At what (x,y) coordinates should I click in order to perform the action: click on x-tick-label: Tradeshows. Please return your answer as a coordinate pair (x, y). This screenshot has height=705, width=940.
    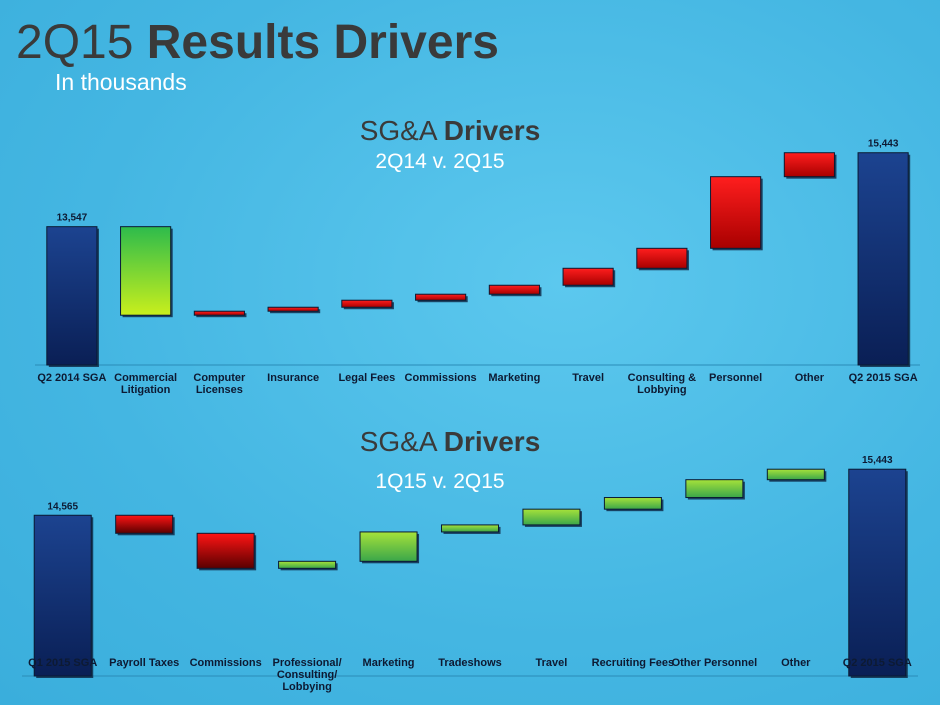
    Looking at the image, I should click on (470, 663).